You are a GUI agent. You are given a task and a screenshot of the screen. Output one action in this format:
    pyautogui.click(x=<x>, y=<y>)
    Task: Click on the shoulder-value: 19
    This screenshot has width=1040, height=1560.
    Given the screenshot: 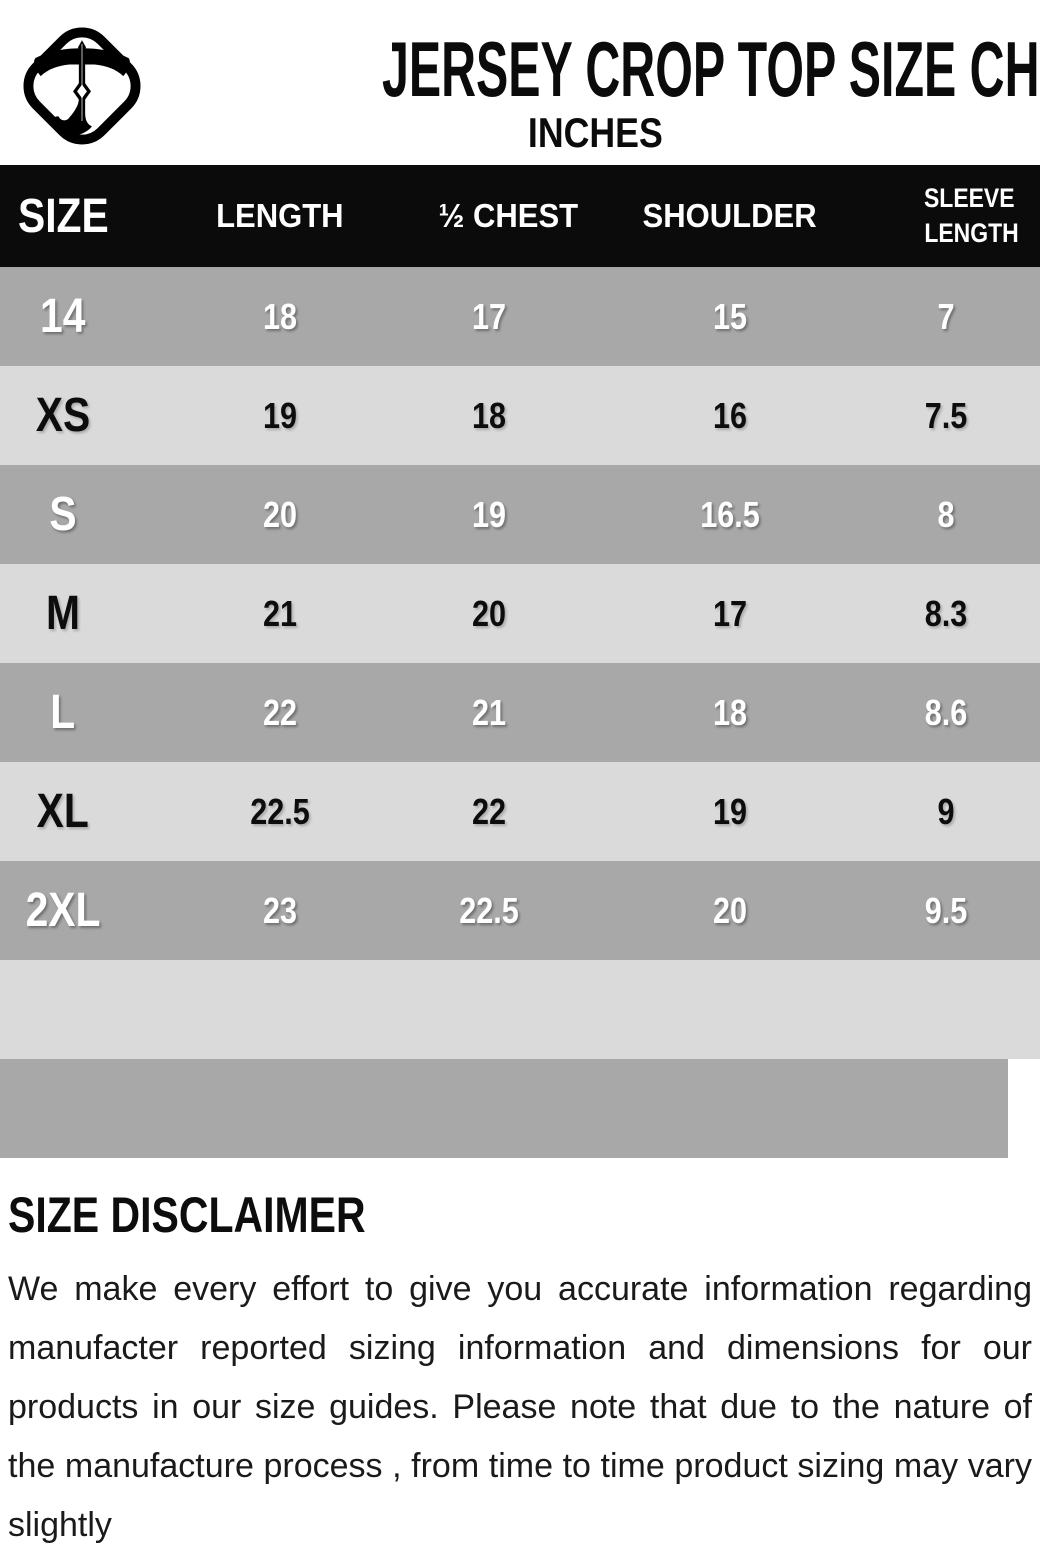 What is the action you would take?
    pyautogui.click(x=730, y=811)
    